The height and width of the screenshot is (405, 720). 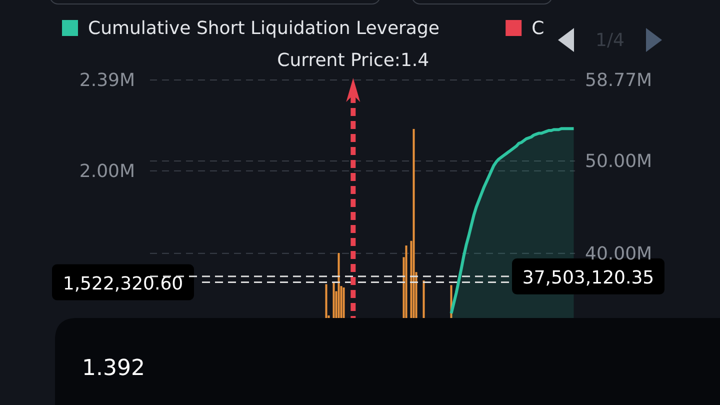 I want to click on text: Current Price:1.4, so click(x=353, y=60).